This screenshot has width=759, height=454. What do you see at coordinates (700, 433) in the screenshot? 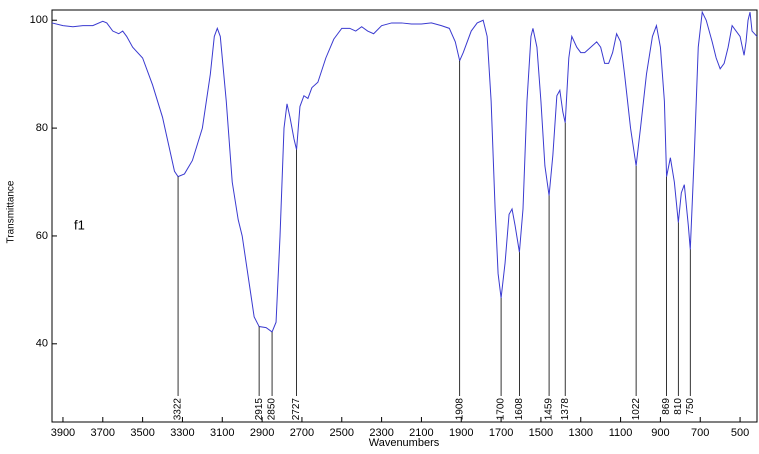
I see `x-tick-label: 700` at bounding box center [700, 433].